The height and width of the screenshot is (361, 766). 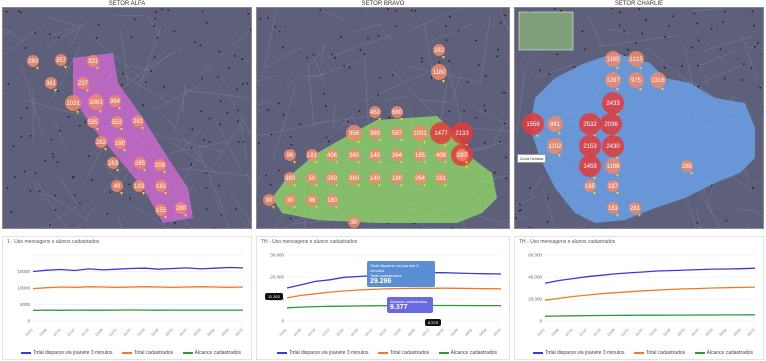 What do you see at coordinates (218, 353) in the screenshot?
I see `legend-green: Alcance cadastrados` at bounding box center [218, 353].